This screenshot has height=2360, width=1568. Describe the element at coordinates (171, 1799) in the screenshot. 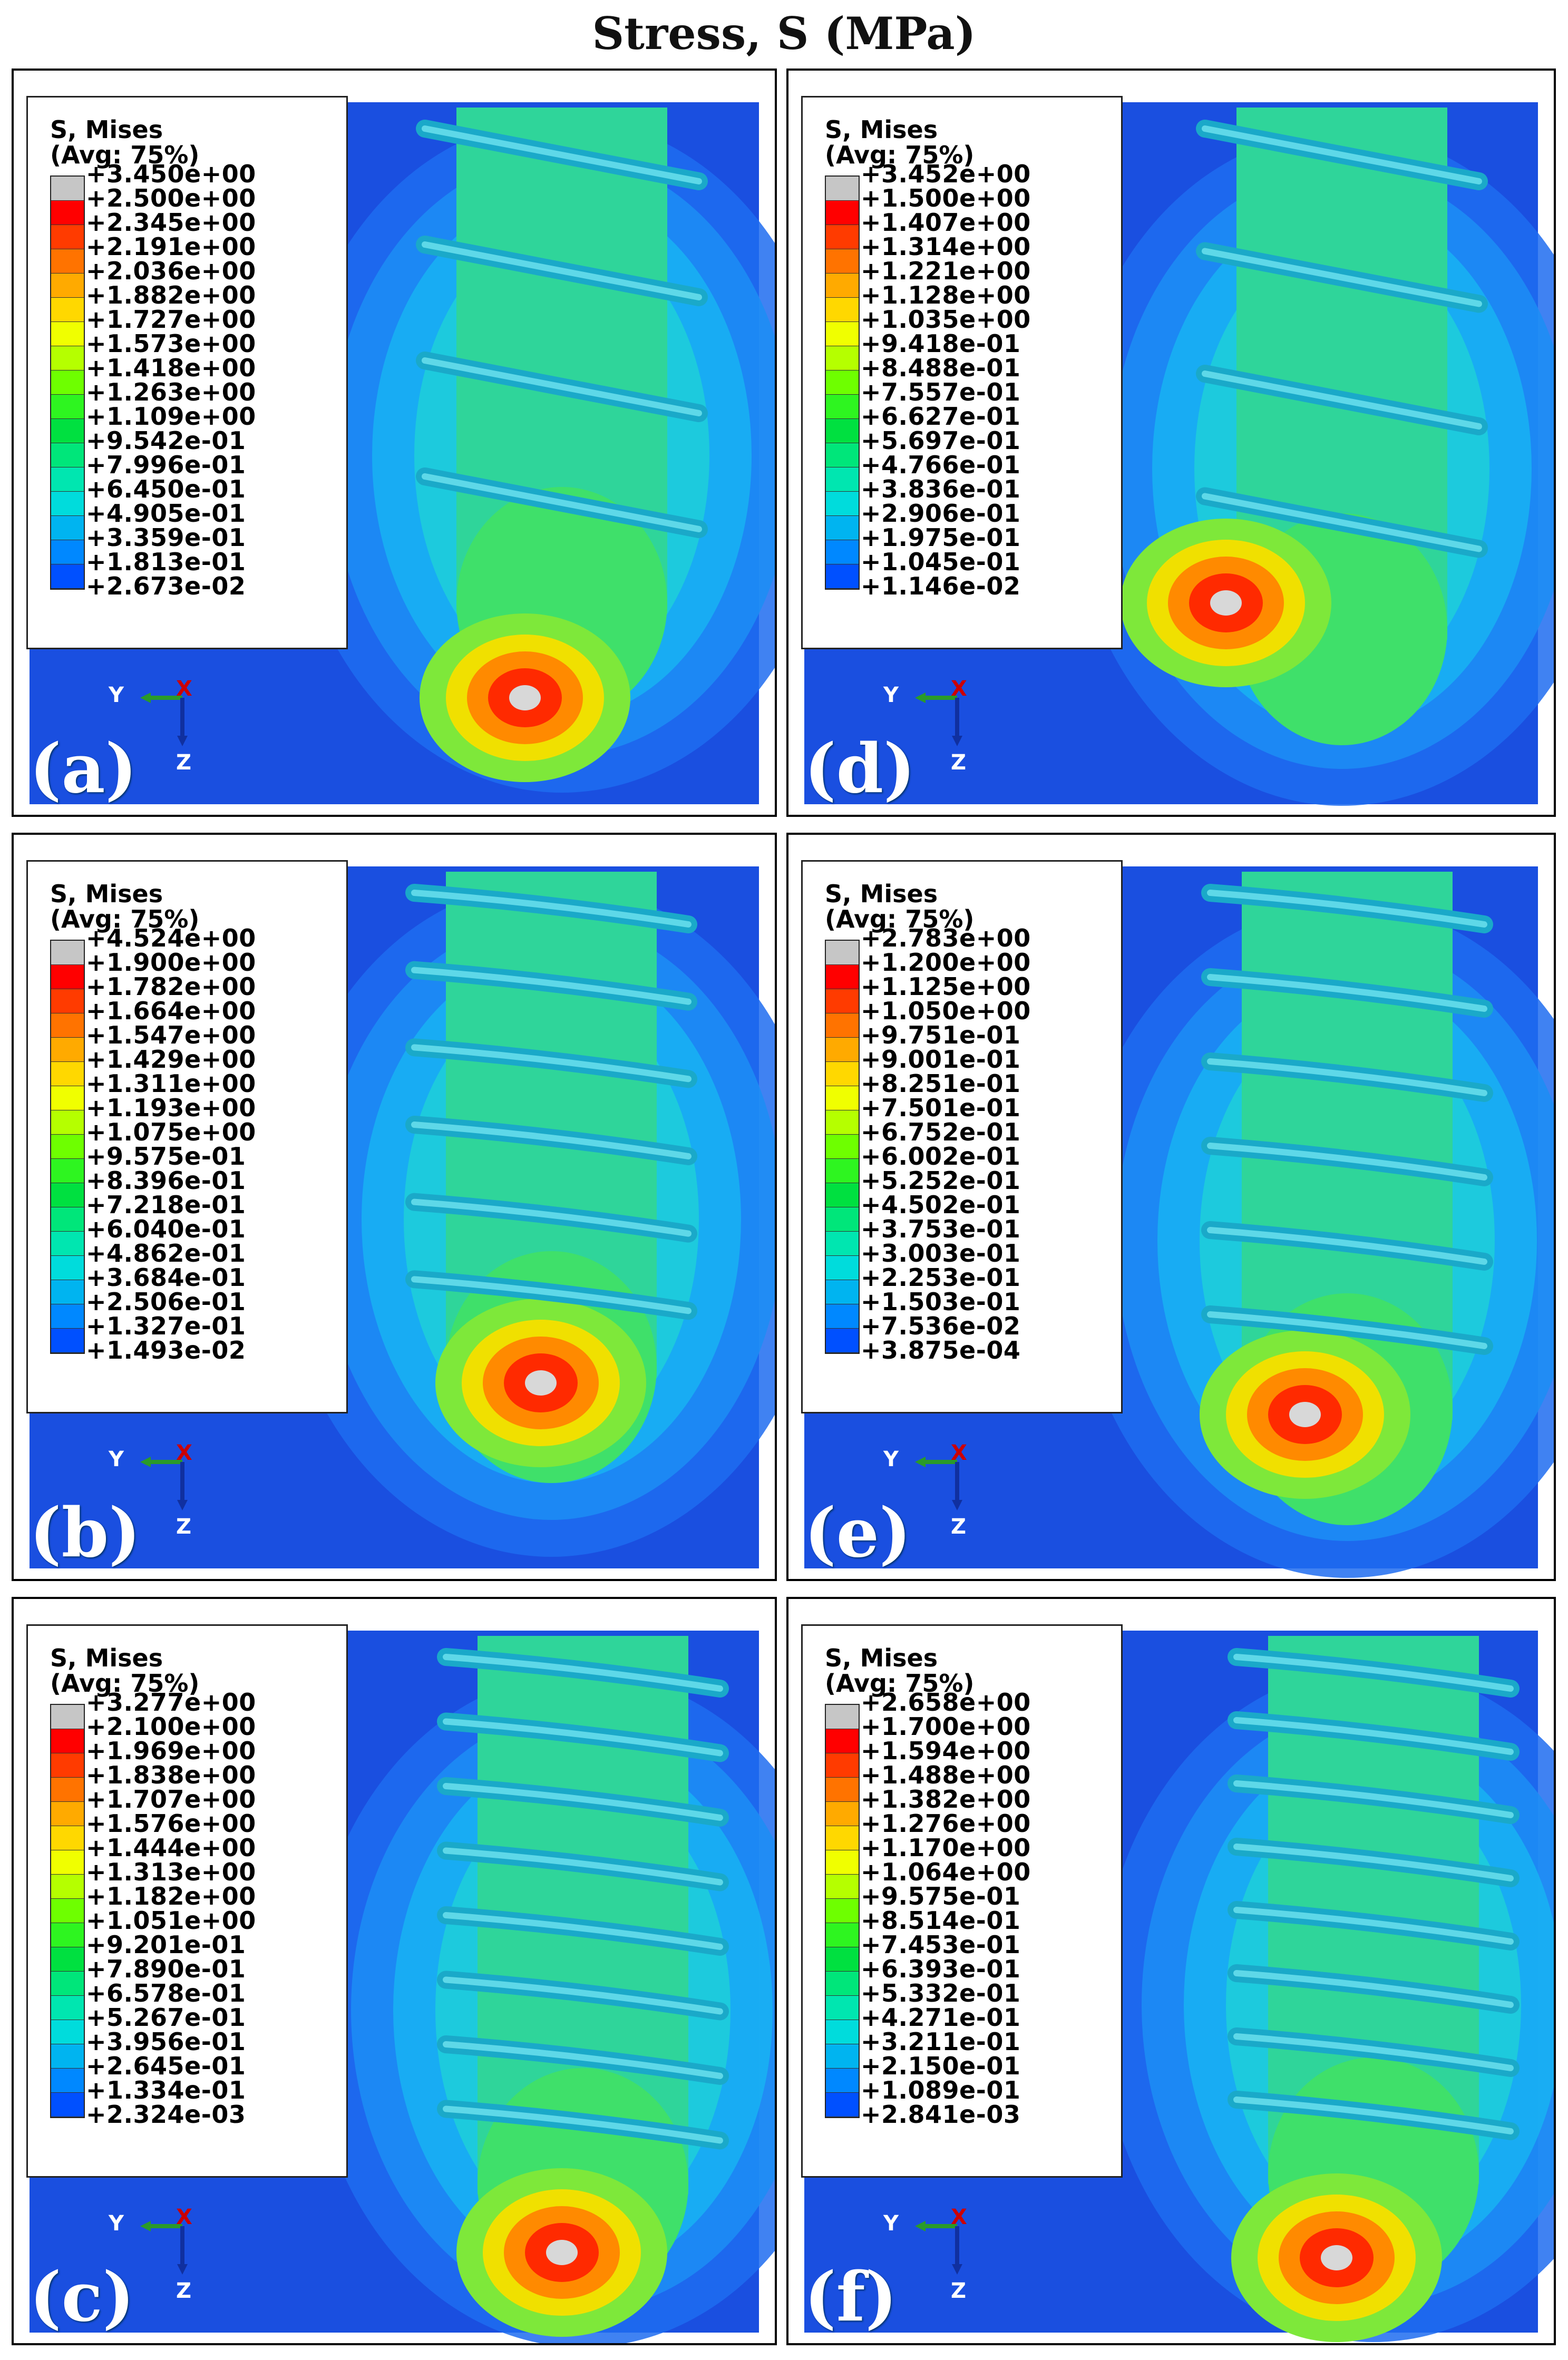

I see `legend-value: +1.707e+00` at that location.